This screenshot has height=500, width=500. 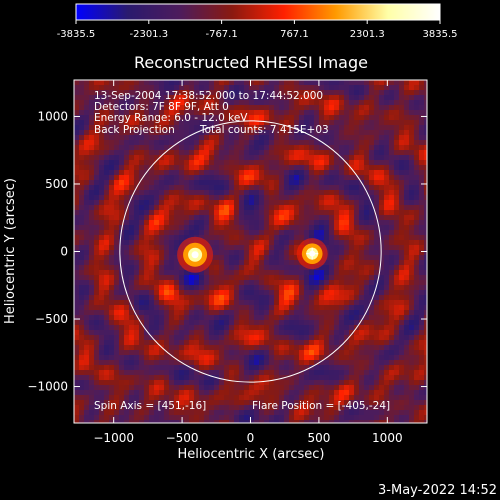 What do you see at coordinates (318, 438) in the screenshot?
I see `x-tick-label: 500` at bounding box center [318, 438].